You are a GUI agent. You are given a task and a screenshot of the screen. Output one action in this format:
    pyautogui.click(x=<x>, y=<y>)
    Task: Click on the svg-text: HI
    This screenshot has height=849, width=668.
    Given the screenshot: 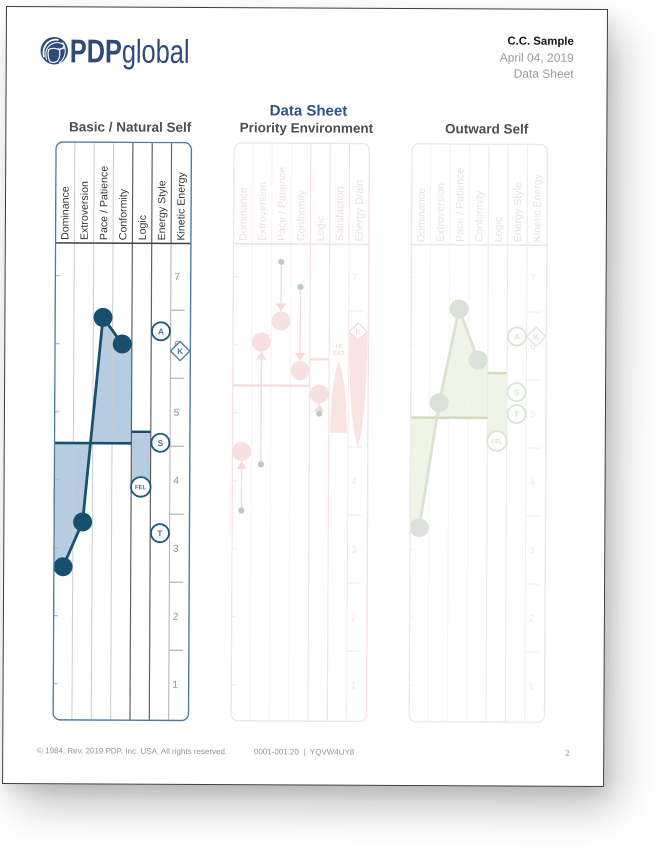 What is the action you would take?
    pyautogui.click(x=339, y=347)
    